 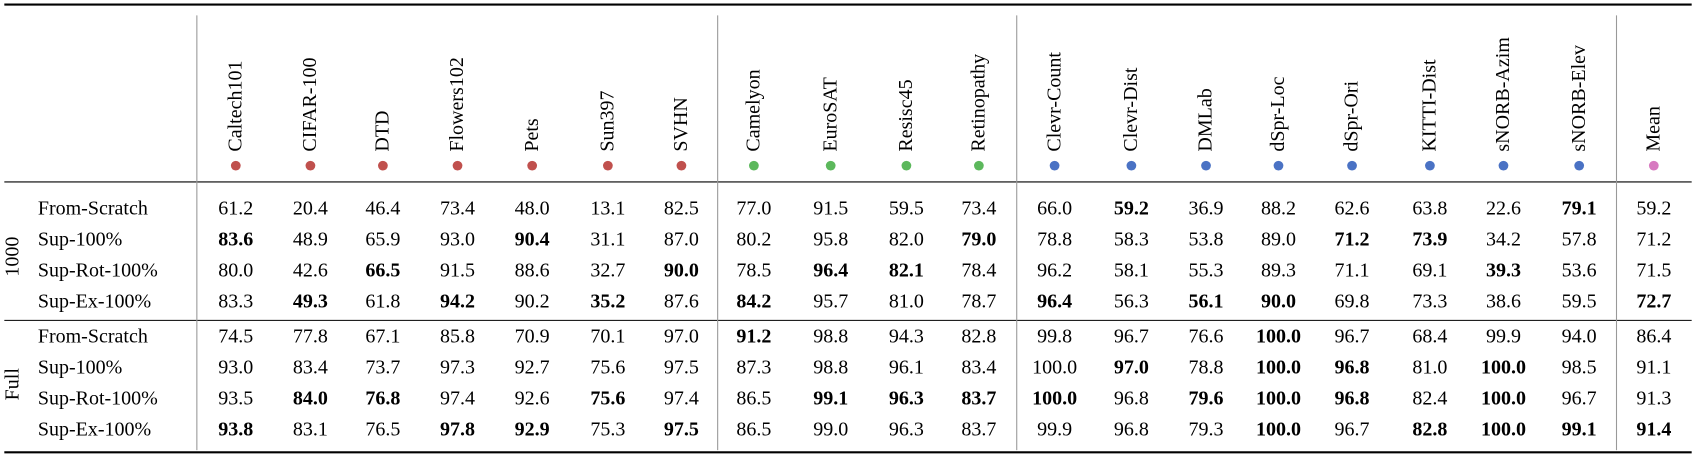 I want to click on cell: 94.0, so click(x=1579, y=336).